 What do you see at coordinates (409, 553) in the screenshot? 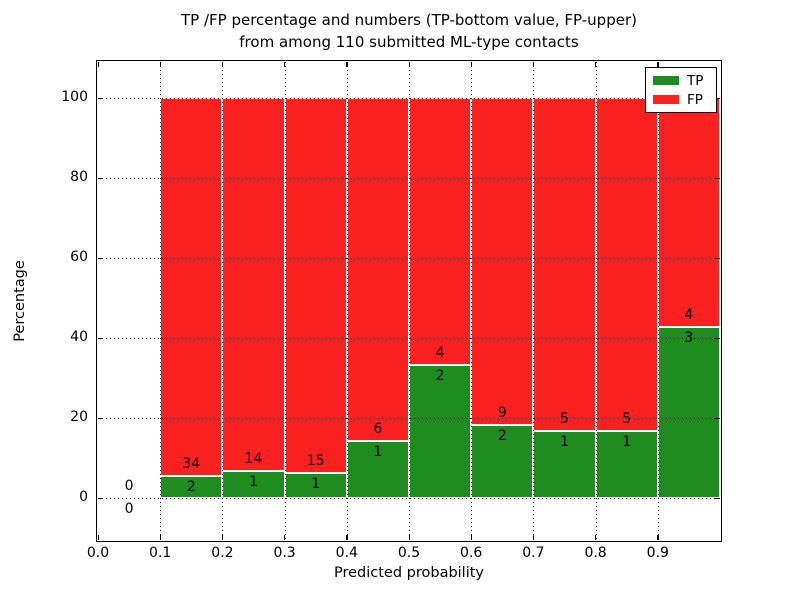
I see `x-tick-label: 0.5` at bounding box center [409, 553].